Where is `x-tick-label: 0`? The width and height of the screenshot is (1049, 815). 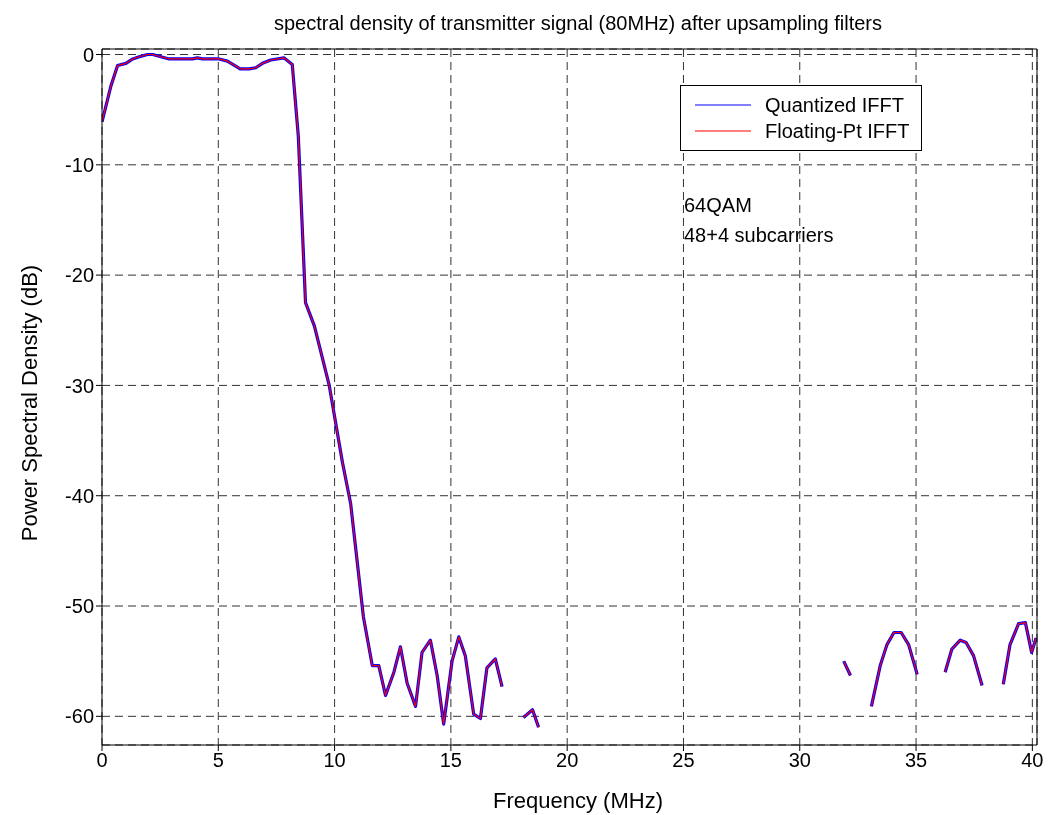
x-tick-label: 0 is located at coordinates (102, 760).